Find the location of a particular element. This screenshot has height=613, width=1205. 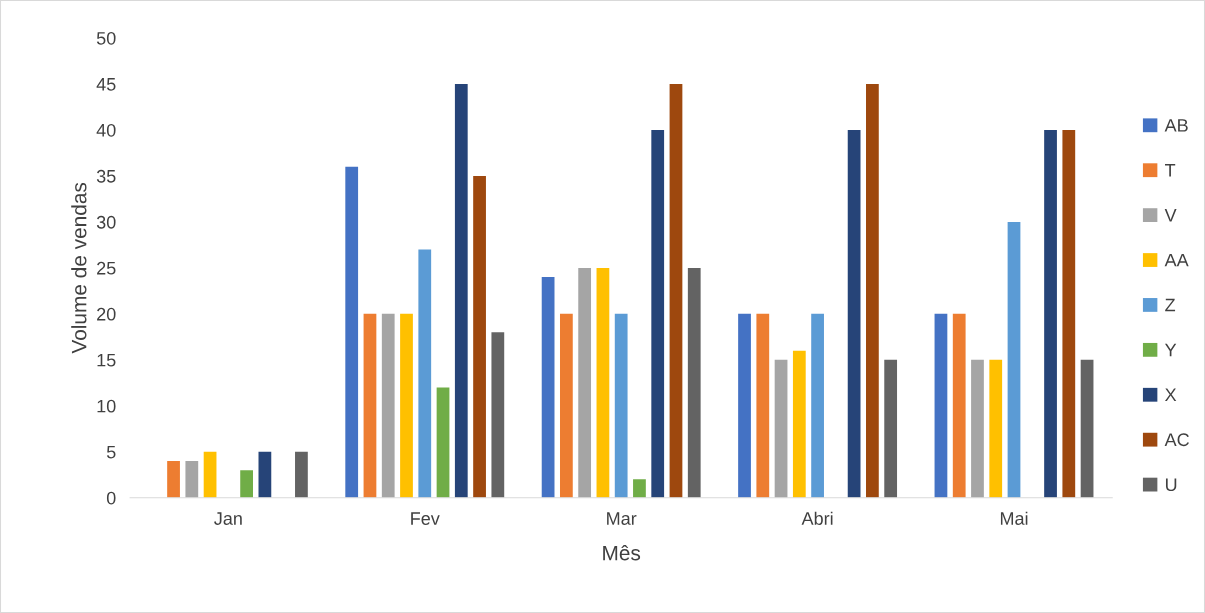

legend-label: AA is located at coordinates (1176, 260).